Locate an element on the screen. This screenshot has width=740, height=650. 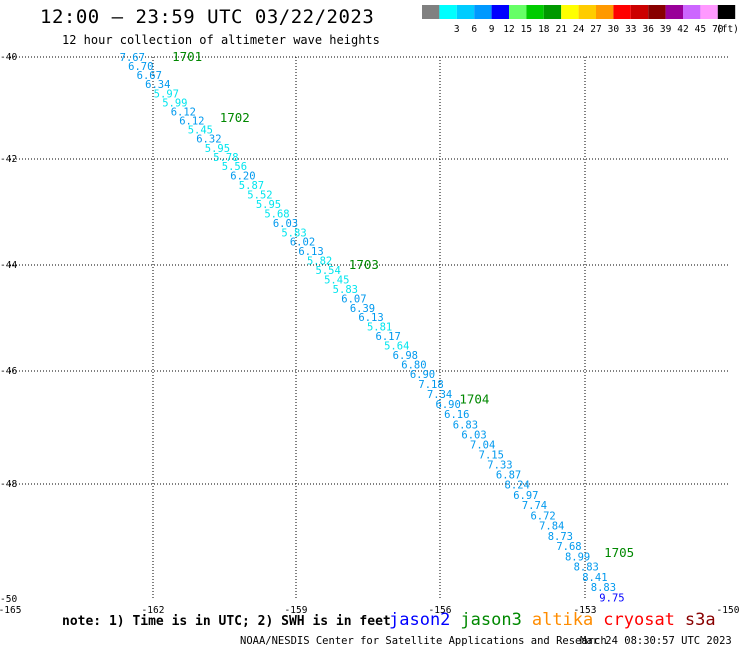
time-label: 1702 is located at coordinates (235, 117).